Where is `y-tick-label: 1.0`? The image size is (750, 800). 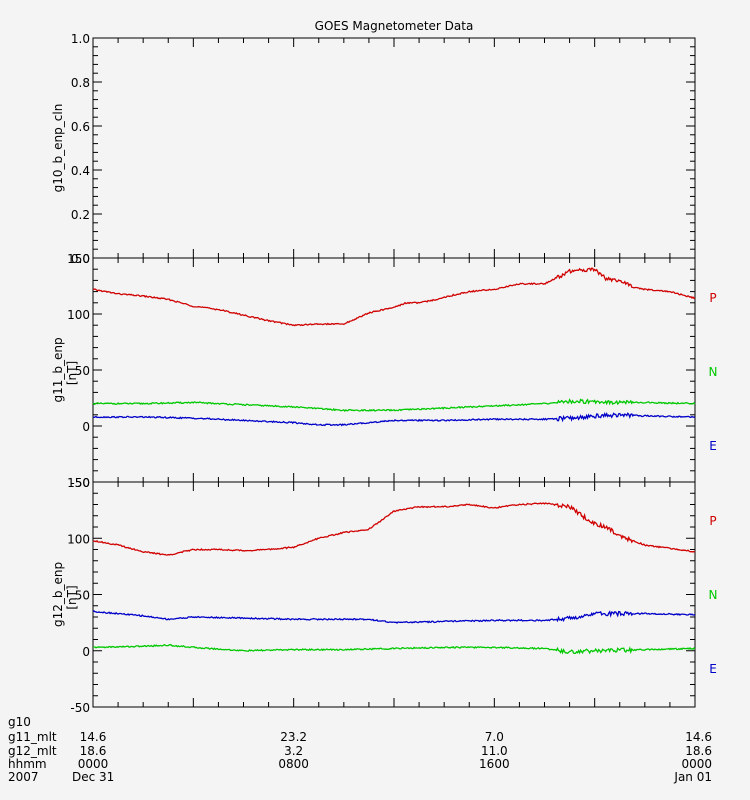
y-tick-label: 1.0 is located at coordinates (80, 39).